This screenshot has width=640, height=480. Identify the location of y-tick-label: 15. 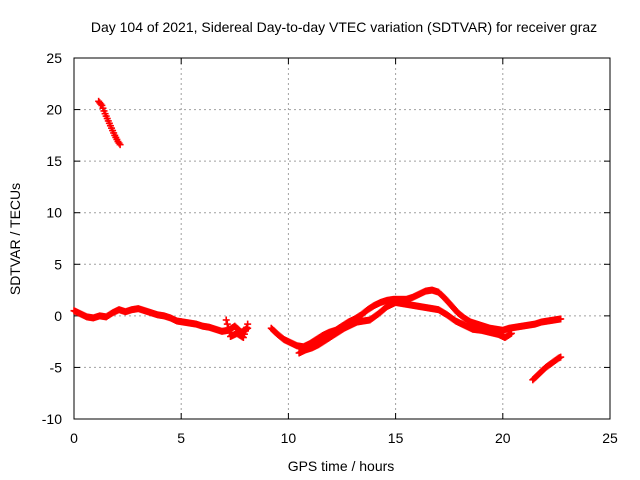
(54, 161).